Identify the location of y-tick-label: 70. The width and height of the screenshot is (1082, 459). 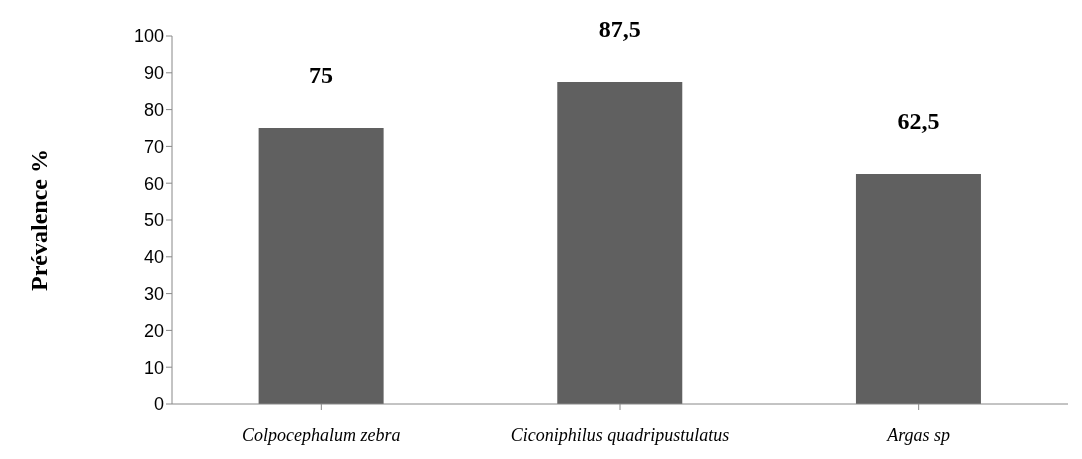
(153, 146).